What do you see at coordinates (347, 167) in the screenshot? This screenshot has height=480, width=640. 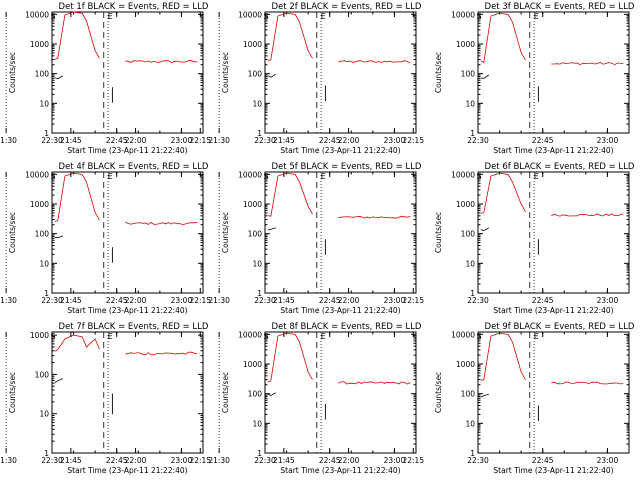 I see `chart-title: Det 5f BLACK = Events, RED = LLD` at bounding box center [347, 167].